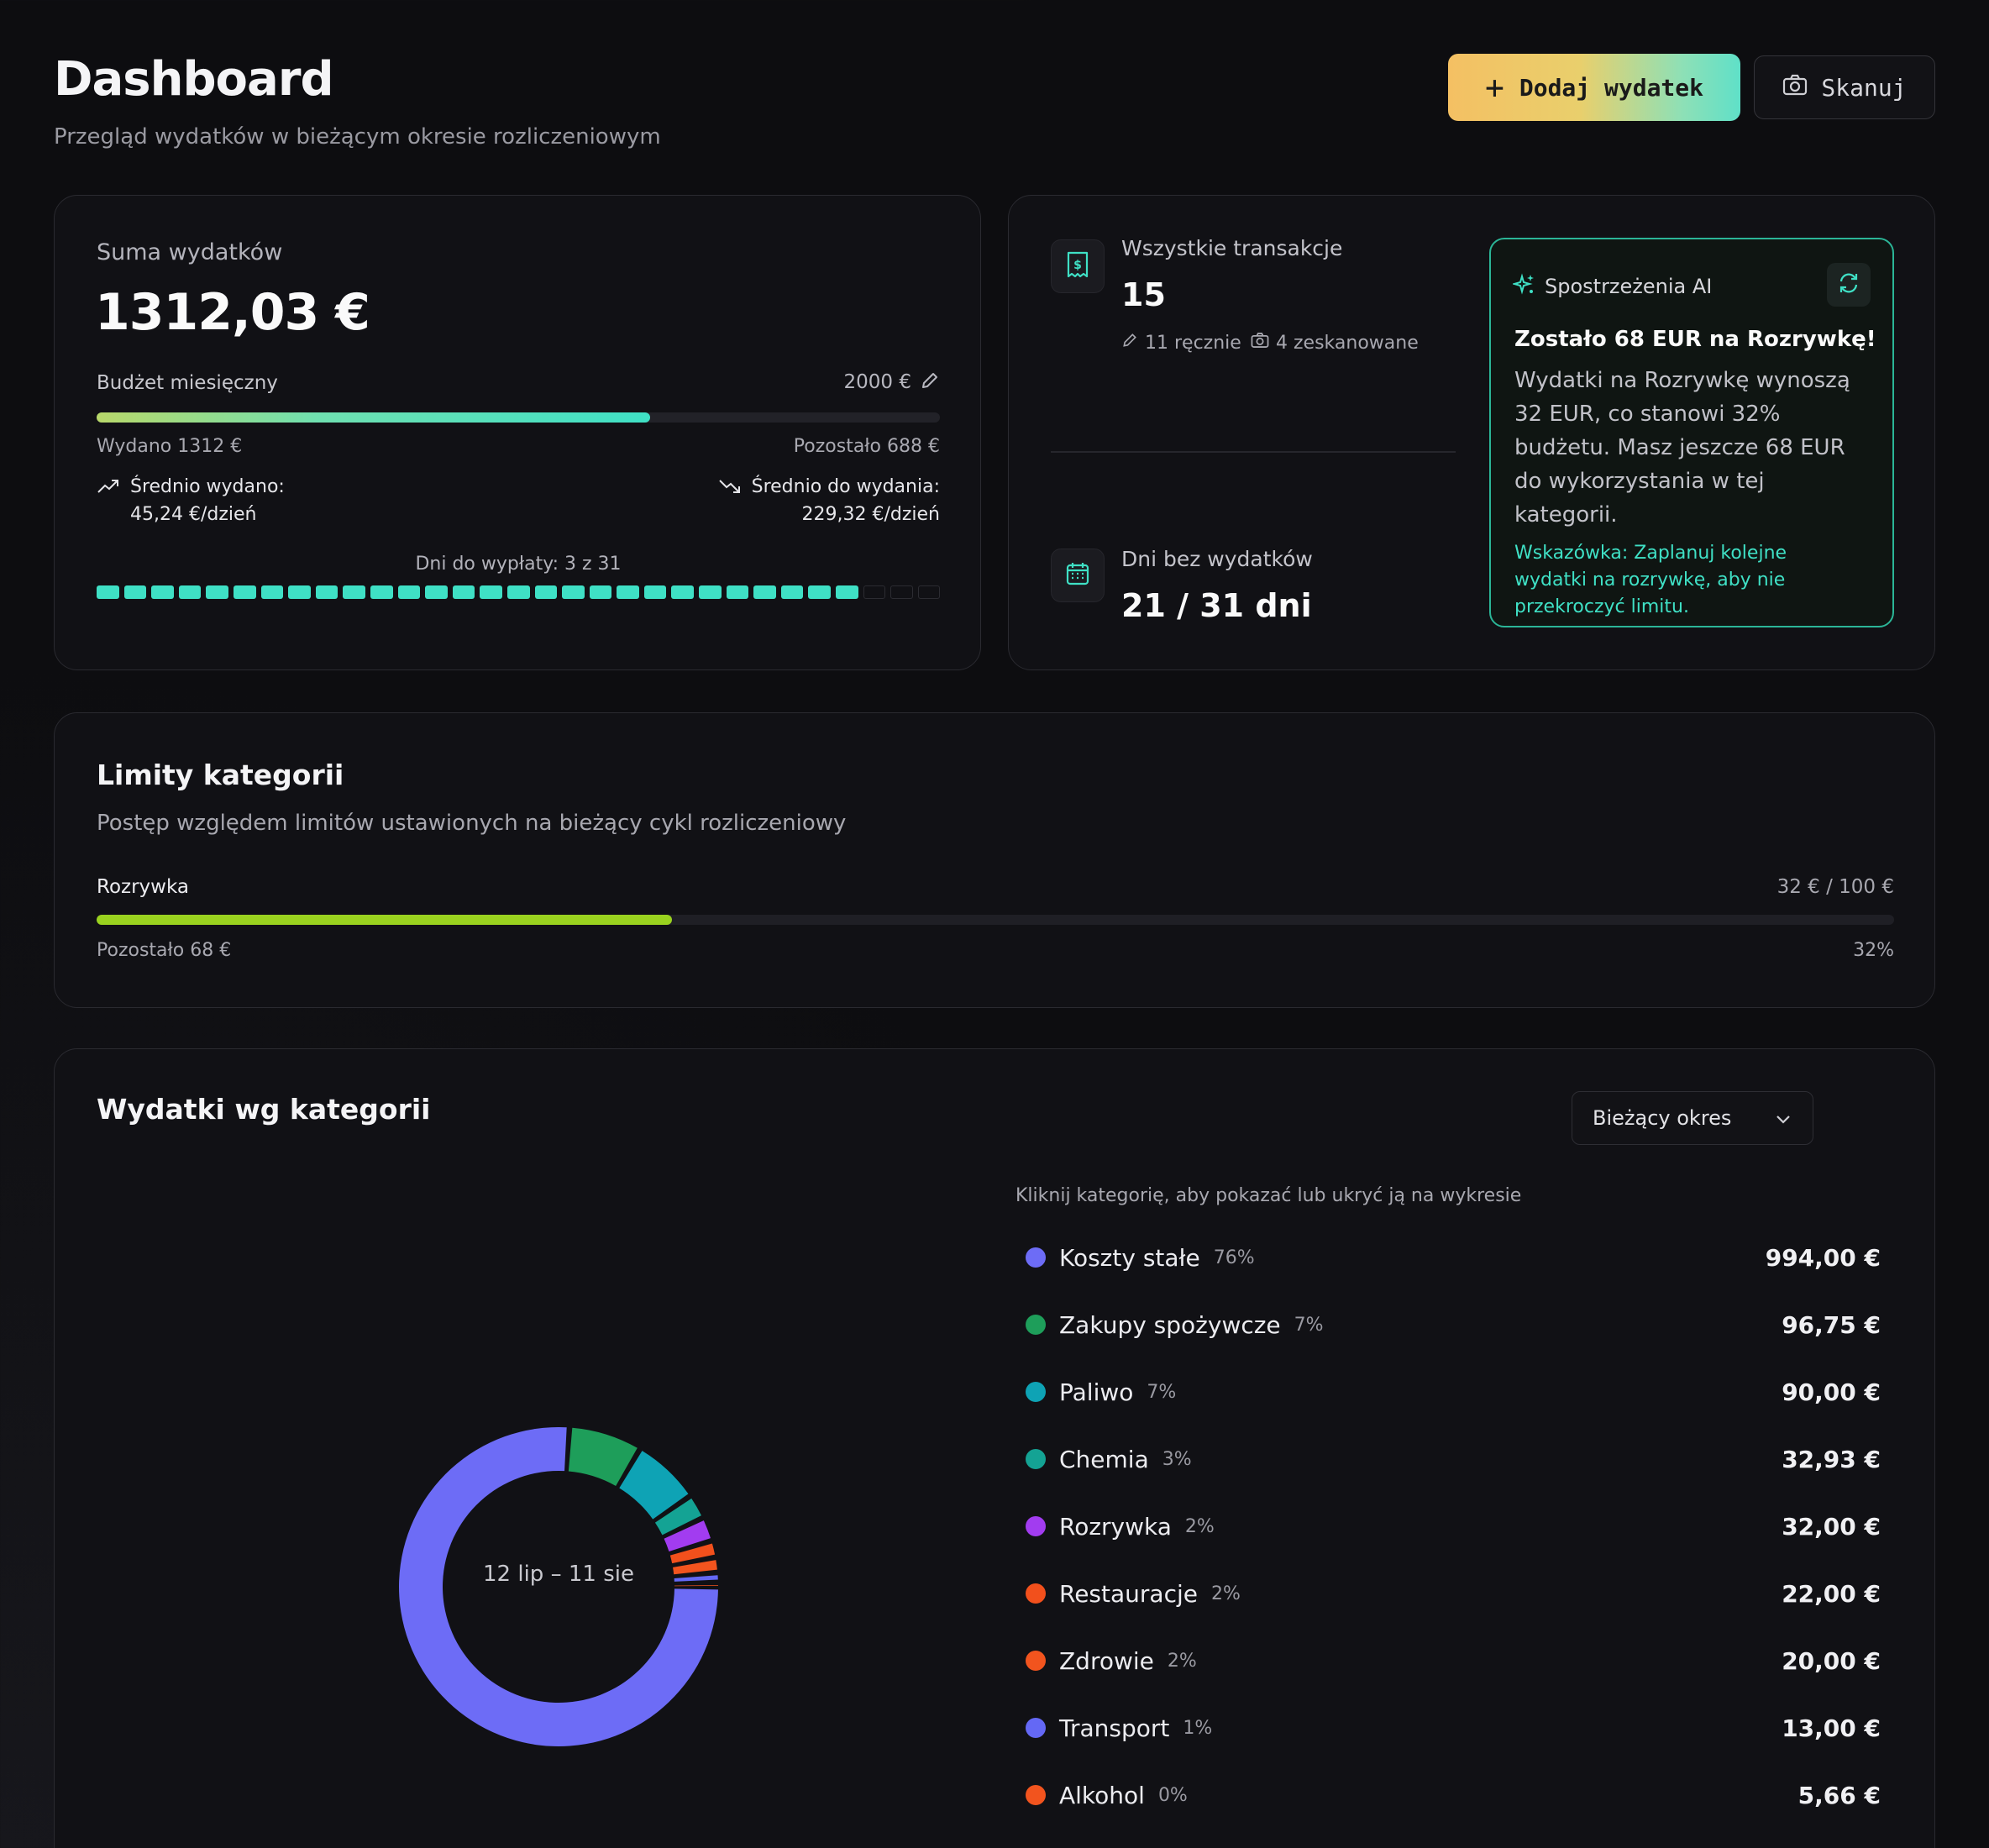  I want to click on avg-left: Średnio do wydania: 229,32 €/dzień, so click(829, 500).